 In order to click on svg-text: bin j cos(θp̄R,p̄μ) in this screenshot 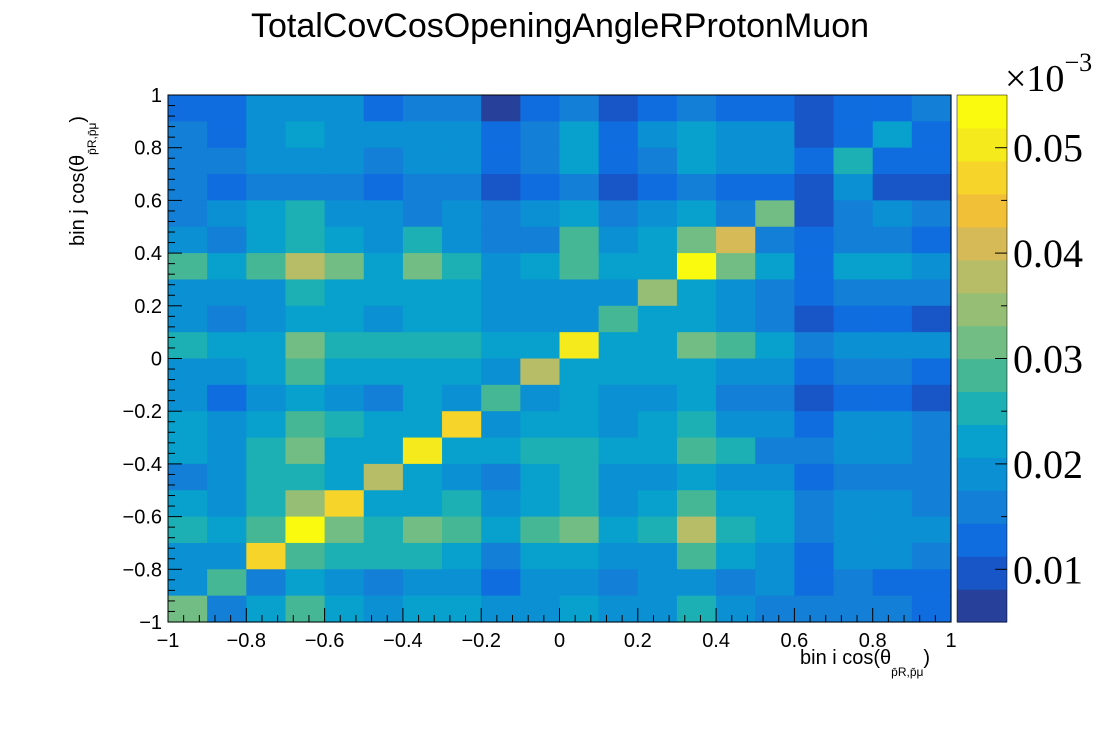, I will do `click(83, 181)`.